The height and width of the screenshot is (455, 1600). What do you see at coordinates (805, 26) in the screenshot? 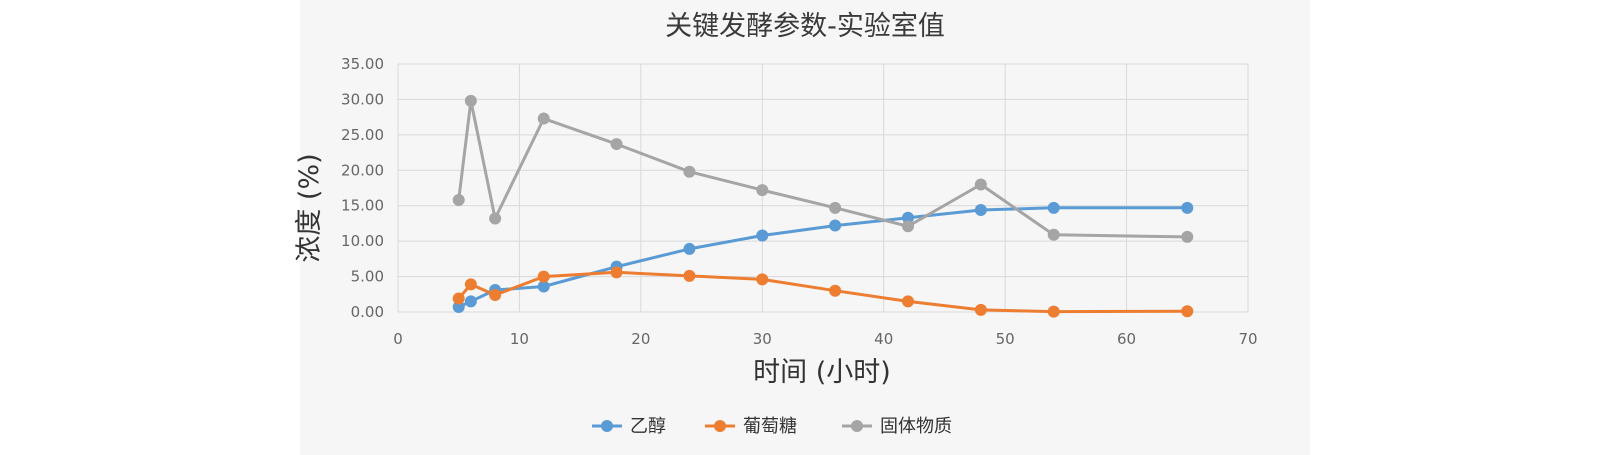
I see `chart-title: 关键发酵参数-实验室值` at bounding box center [805, 26].